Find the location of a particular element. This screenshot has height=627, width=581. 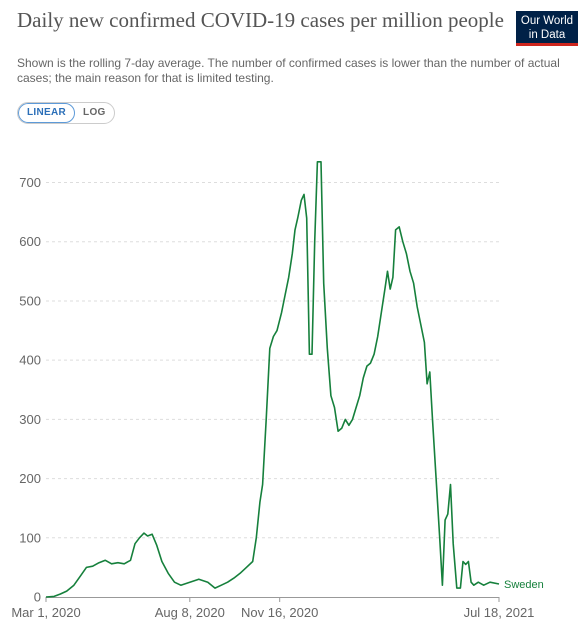

y-axis: 0 100 200 300 400 500 600 700 is located at coordinates (30, 389).